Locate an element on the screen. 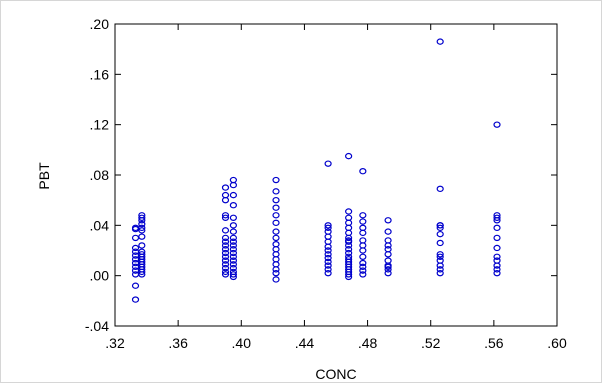  x-tick-label: .60 is located at coordinates (557, 343).